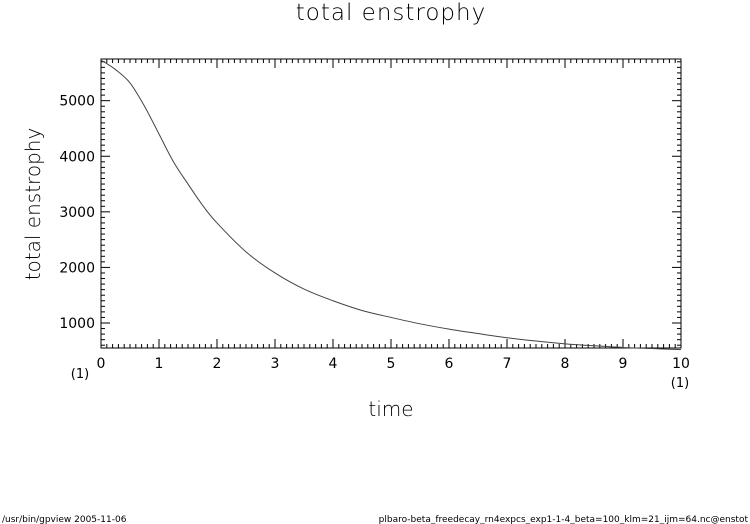 This screenshot has width=750, height=524. Describe the element at coordinates (681, 364) in the screenshot. I see `x-tick-label: 10` at that location.